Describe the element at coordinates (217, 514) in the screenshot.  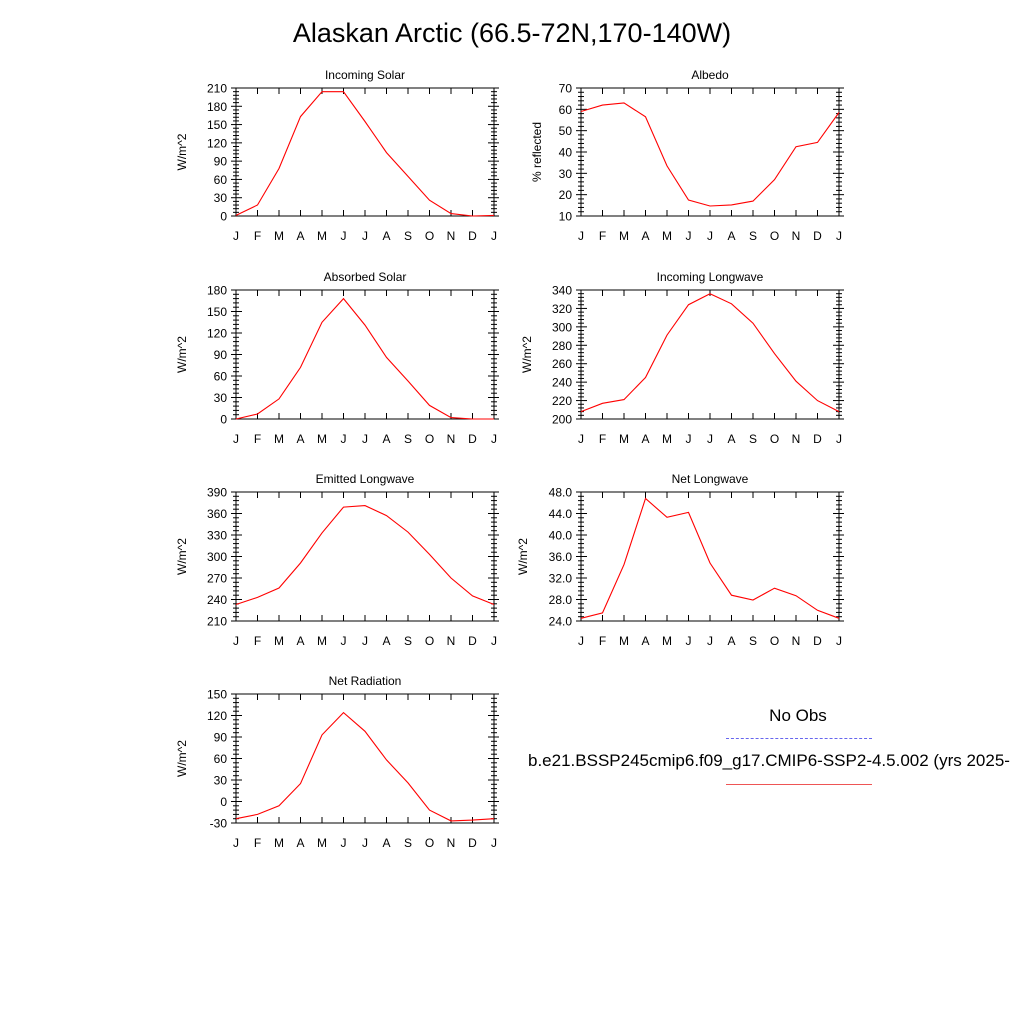
I see `y-tick-label: 360` at that location.